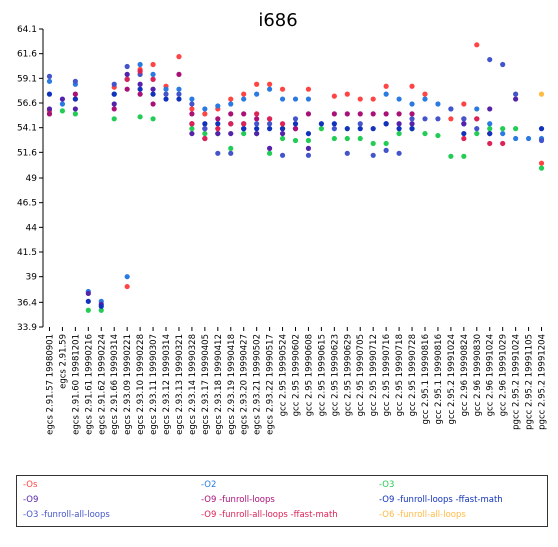  I want to click on y-tick-label: 64.1, so click(27, 30).